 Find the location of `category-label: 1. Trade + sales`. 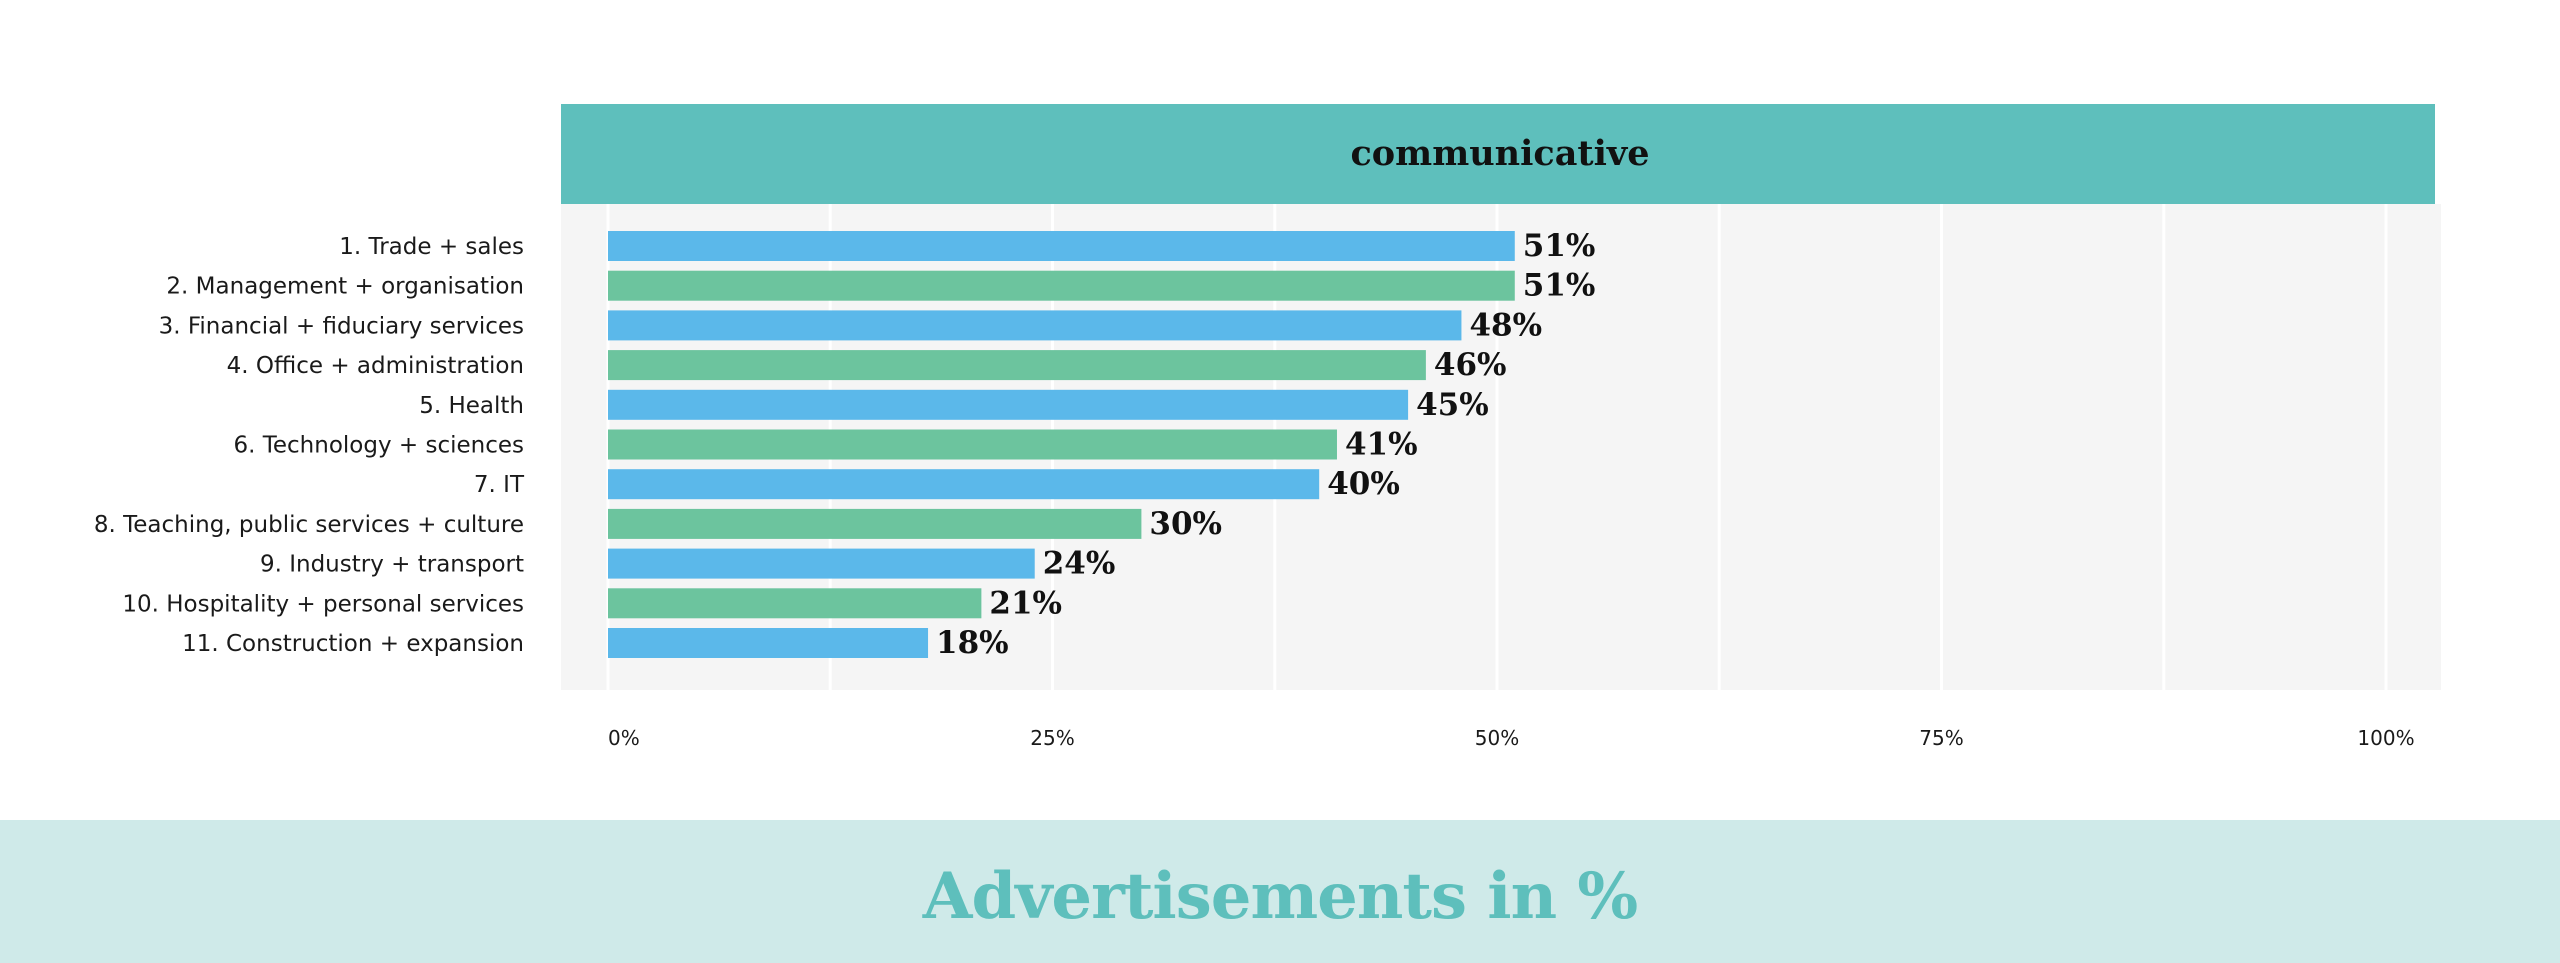

category-label: 1. Trade + sales is located at coordinates (431, 247).